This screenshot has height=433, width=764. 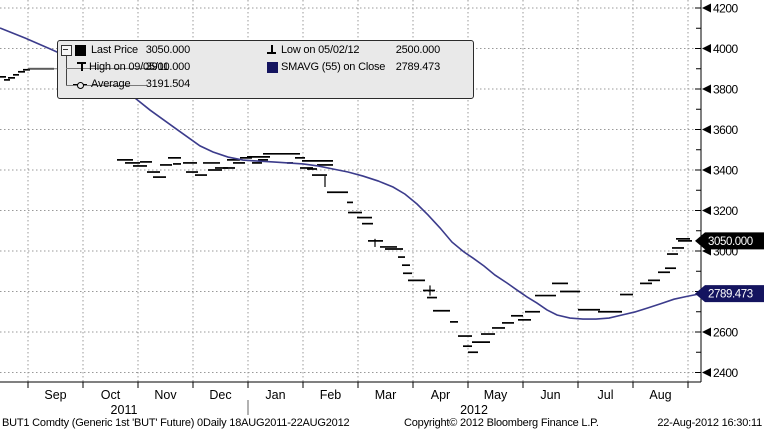 I want to click on y-tick-label: 2400, so click(x=726, y=373).